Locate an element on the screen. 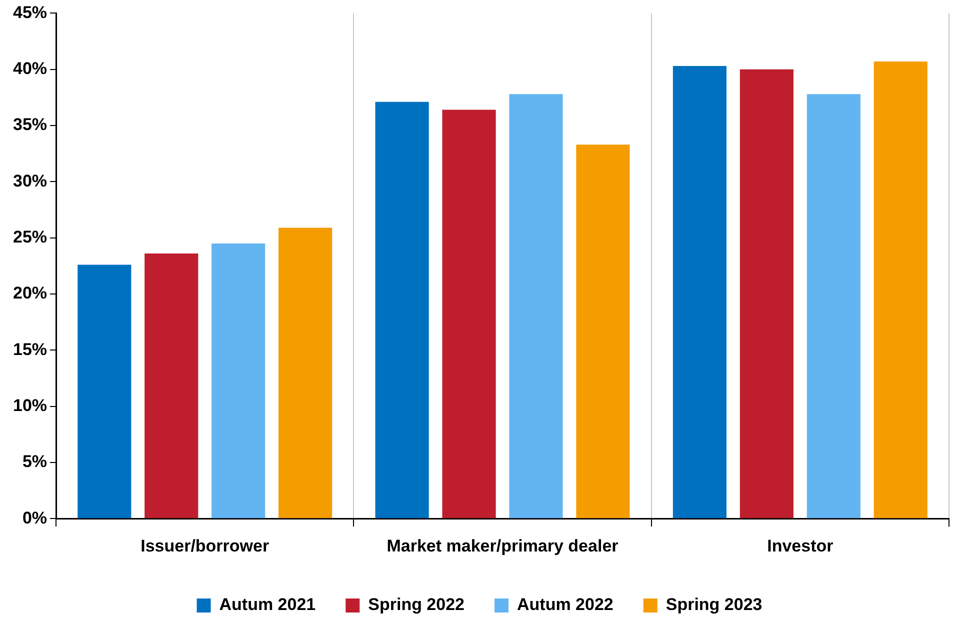 Image resolution: width=963 pixels, height=628 pixels. legend-label: Autum 2022 is located at coordinates (565, 604).